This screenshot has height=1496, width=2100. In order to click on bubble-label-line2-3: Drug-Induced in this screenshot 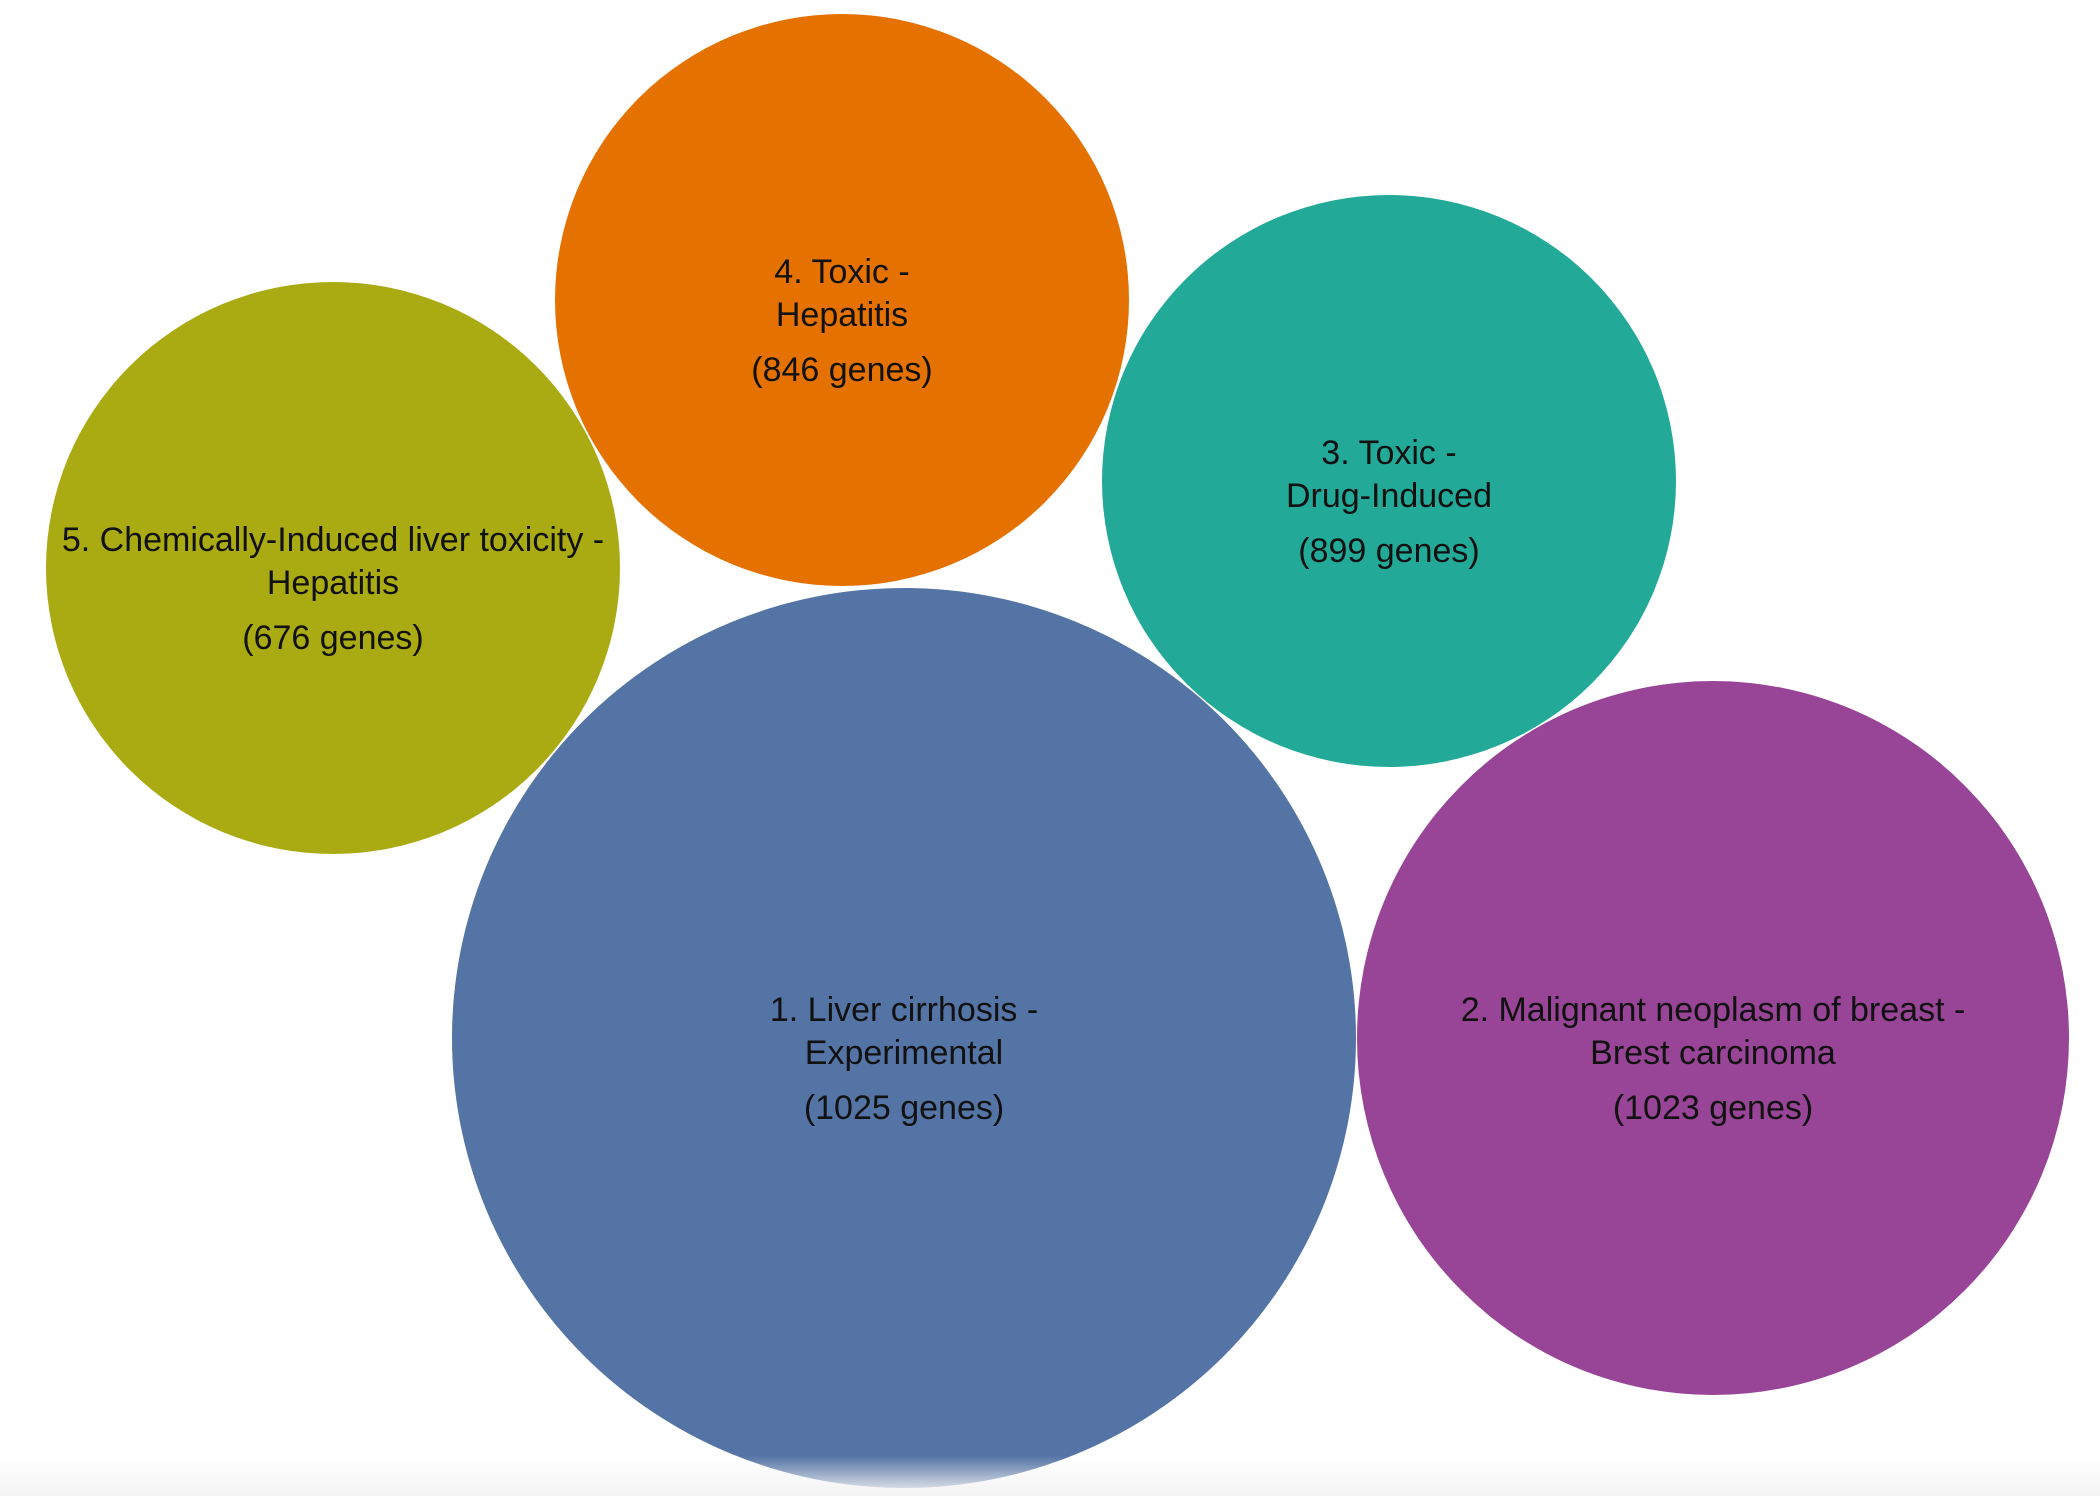, I will do `click(1389, 496)`.